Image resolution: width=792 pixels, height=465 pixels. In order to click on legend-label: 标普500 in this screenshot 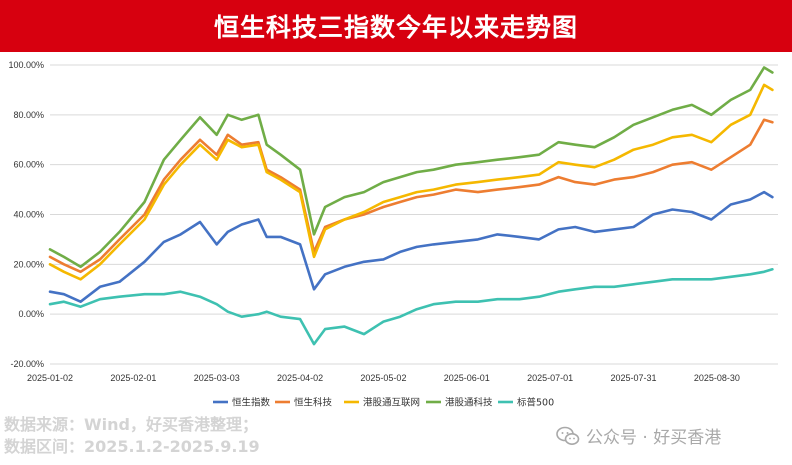, I will do `click(535, 403)`.